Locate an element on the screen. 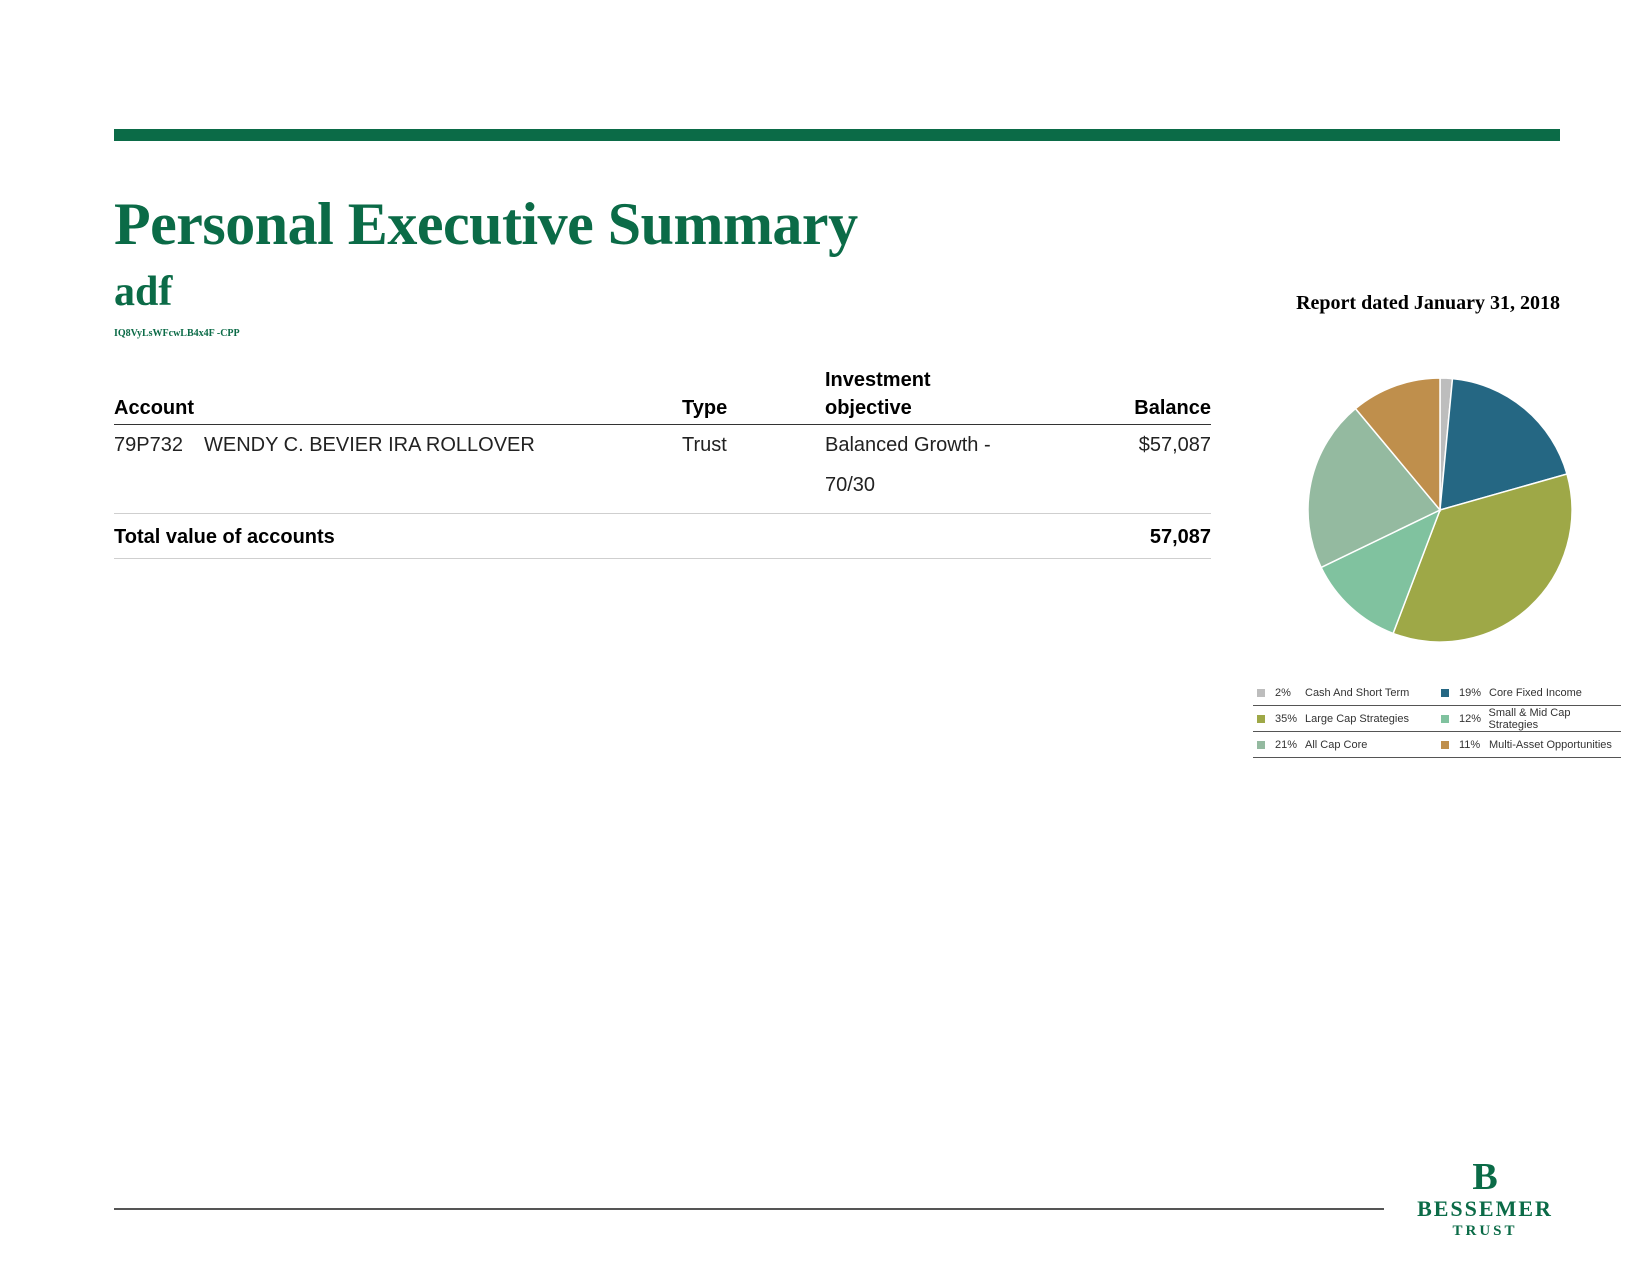  client-name: adf is located at coordinates (143, 292).